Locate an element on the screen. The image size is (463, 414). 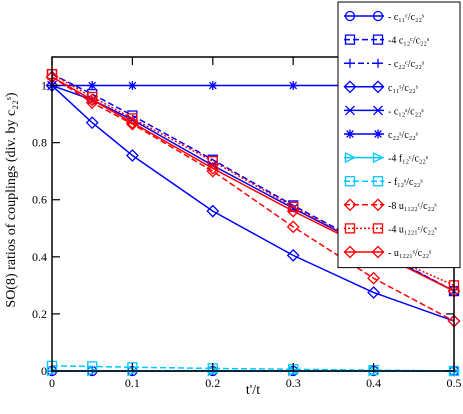
y-axis-label: SO(8) ratios of couplings (div. by c₂₂ˢ) is located at coordinates (11, 200).